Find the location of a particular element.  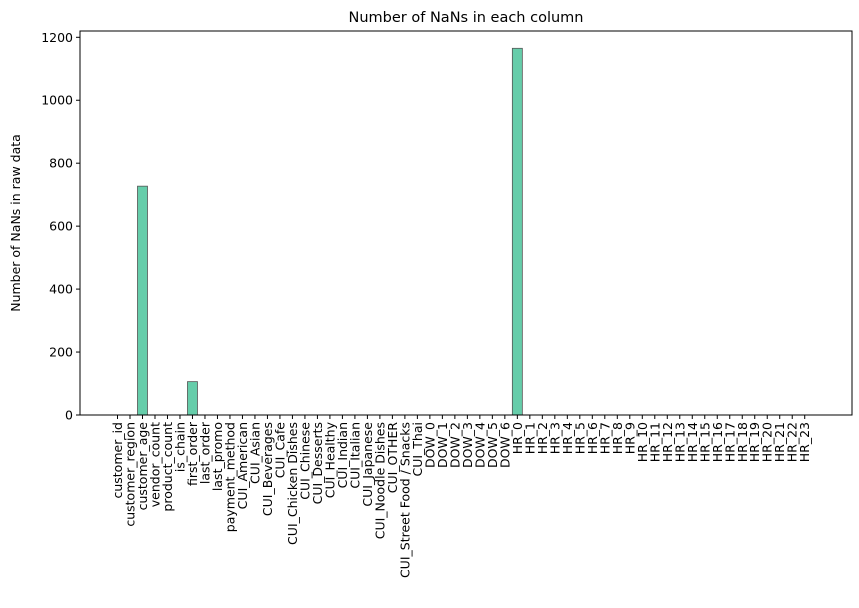

x-tick-label: HR_20 is located at coordinates (767, 442).